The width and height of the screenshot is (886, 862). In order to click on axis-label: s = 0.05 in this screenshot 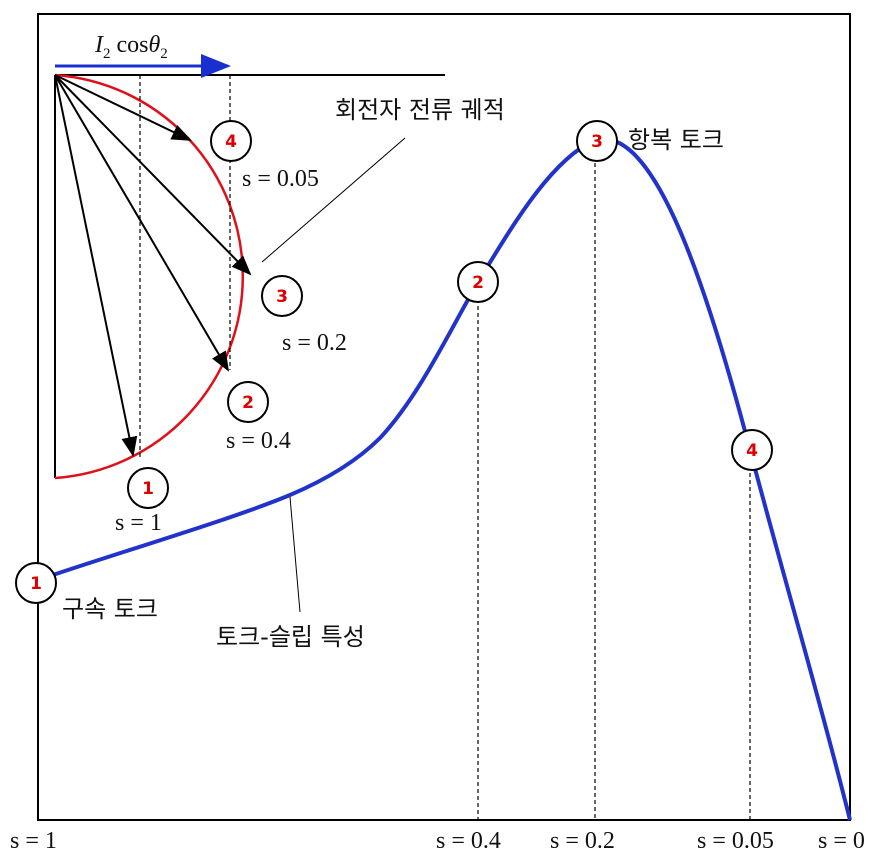, I will do `click(735, 841)`.